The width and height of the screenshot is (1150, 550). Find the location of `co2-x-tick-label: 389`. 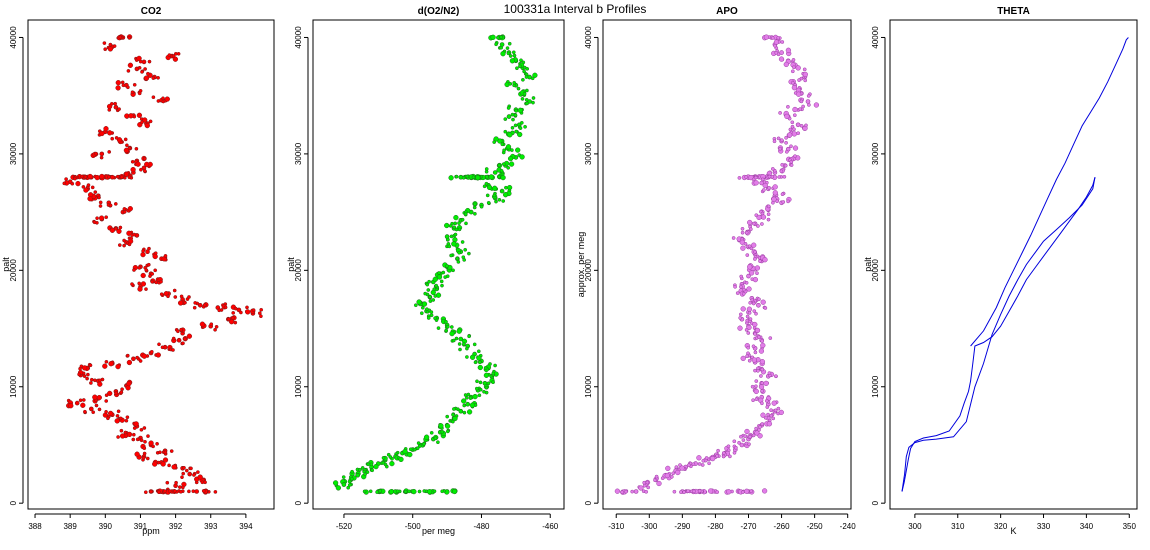

co2-x-tick-label: 389 is located at coordinates (70, 526).